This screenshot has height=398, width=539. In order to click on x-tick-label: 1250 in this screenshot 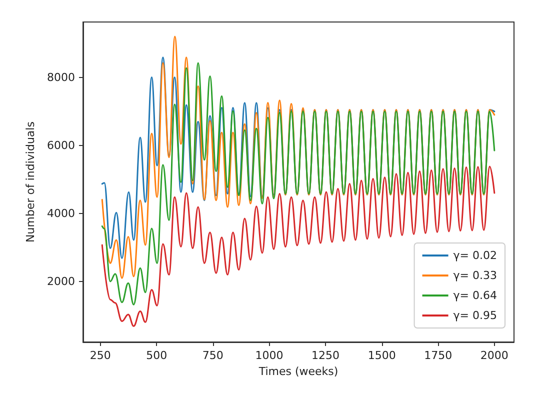, I will do `click(326, 355)`.